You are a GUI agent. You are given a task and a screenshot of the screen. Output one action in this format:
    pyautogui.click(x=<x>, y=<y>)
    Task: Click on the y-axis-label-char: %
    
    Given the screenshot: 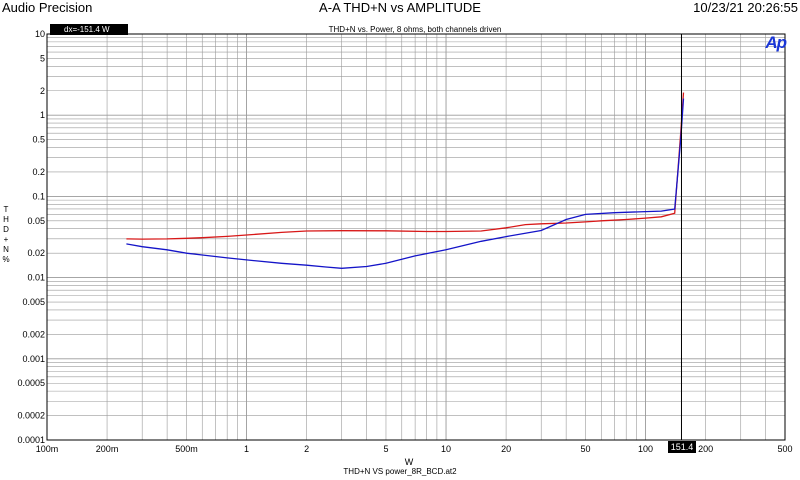 What is the action you would take?
    pyautogui.click(x=6, y=259)
    